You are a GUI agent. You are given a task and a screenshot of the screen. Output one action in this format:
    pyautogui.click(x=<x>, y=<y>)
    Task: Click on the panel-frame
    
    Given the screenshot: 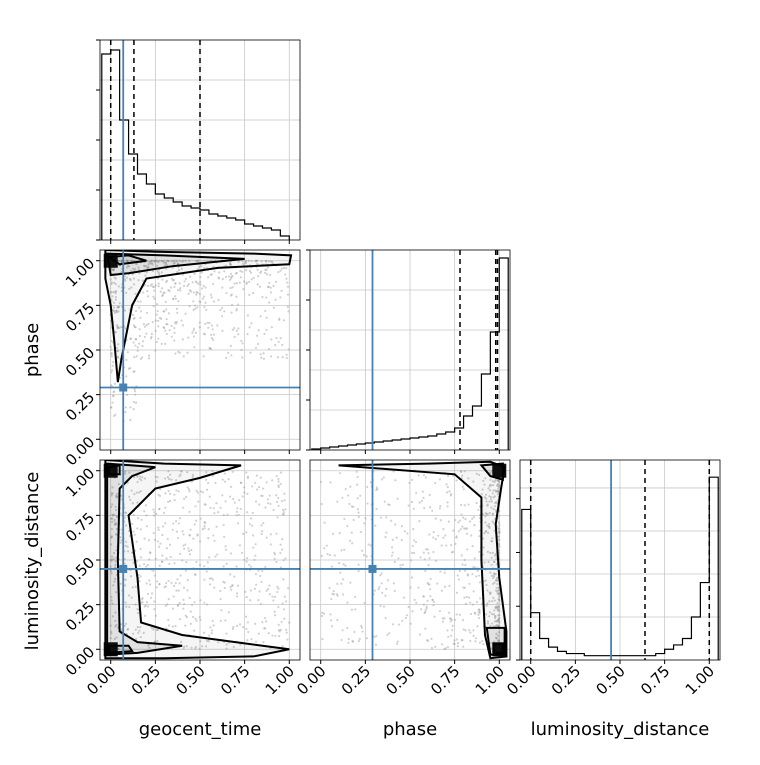 What is the action you would take?
    pyautogui.click(x=200, y=140)
    